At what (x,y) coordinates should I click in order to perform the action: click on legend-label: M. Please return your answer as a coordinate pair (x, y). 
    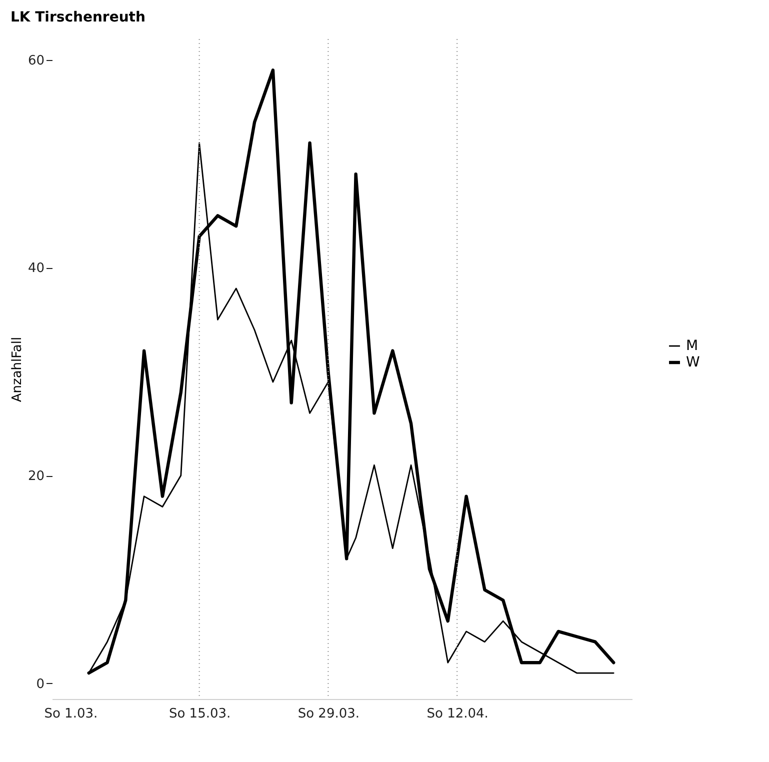
    Looking at the image, I should click on (692, 346).